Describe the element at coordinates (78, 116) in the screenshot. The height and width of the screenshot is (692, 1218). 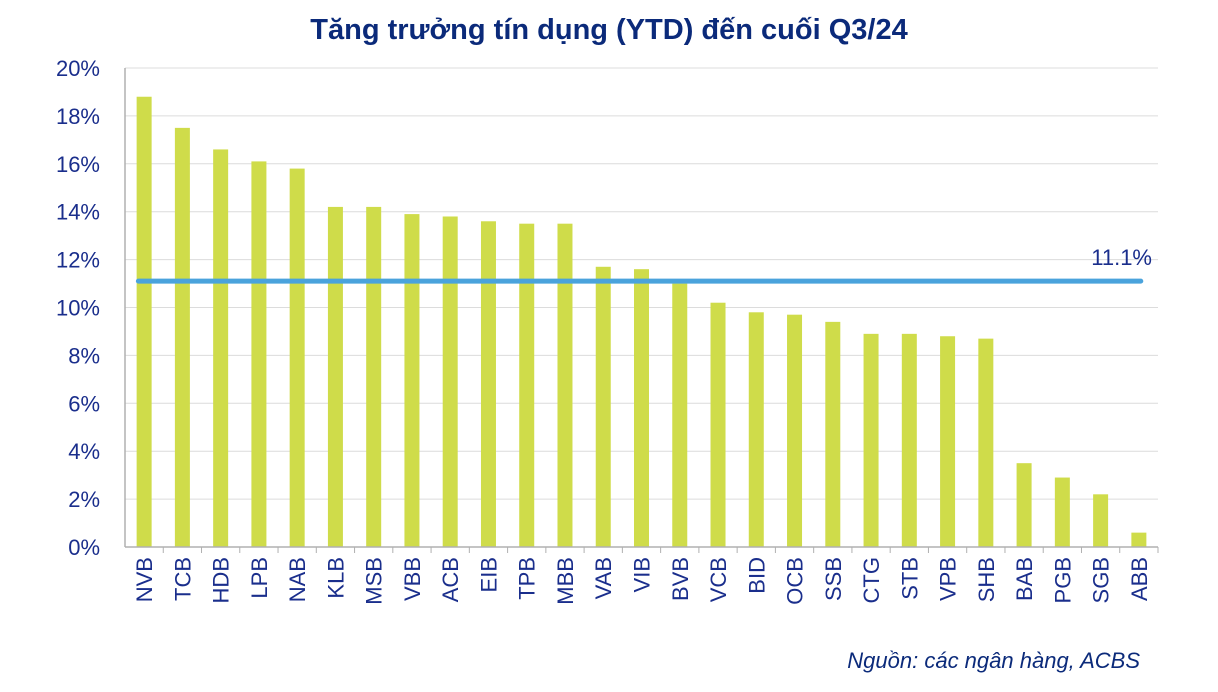
I see `y-tick-label: 18%` at that location.